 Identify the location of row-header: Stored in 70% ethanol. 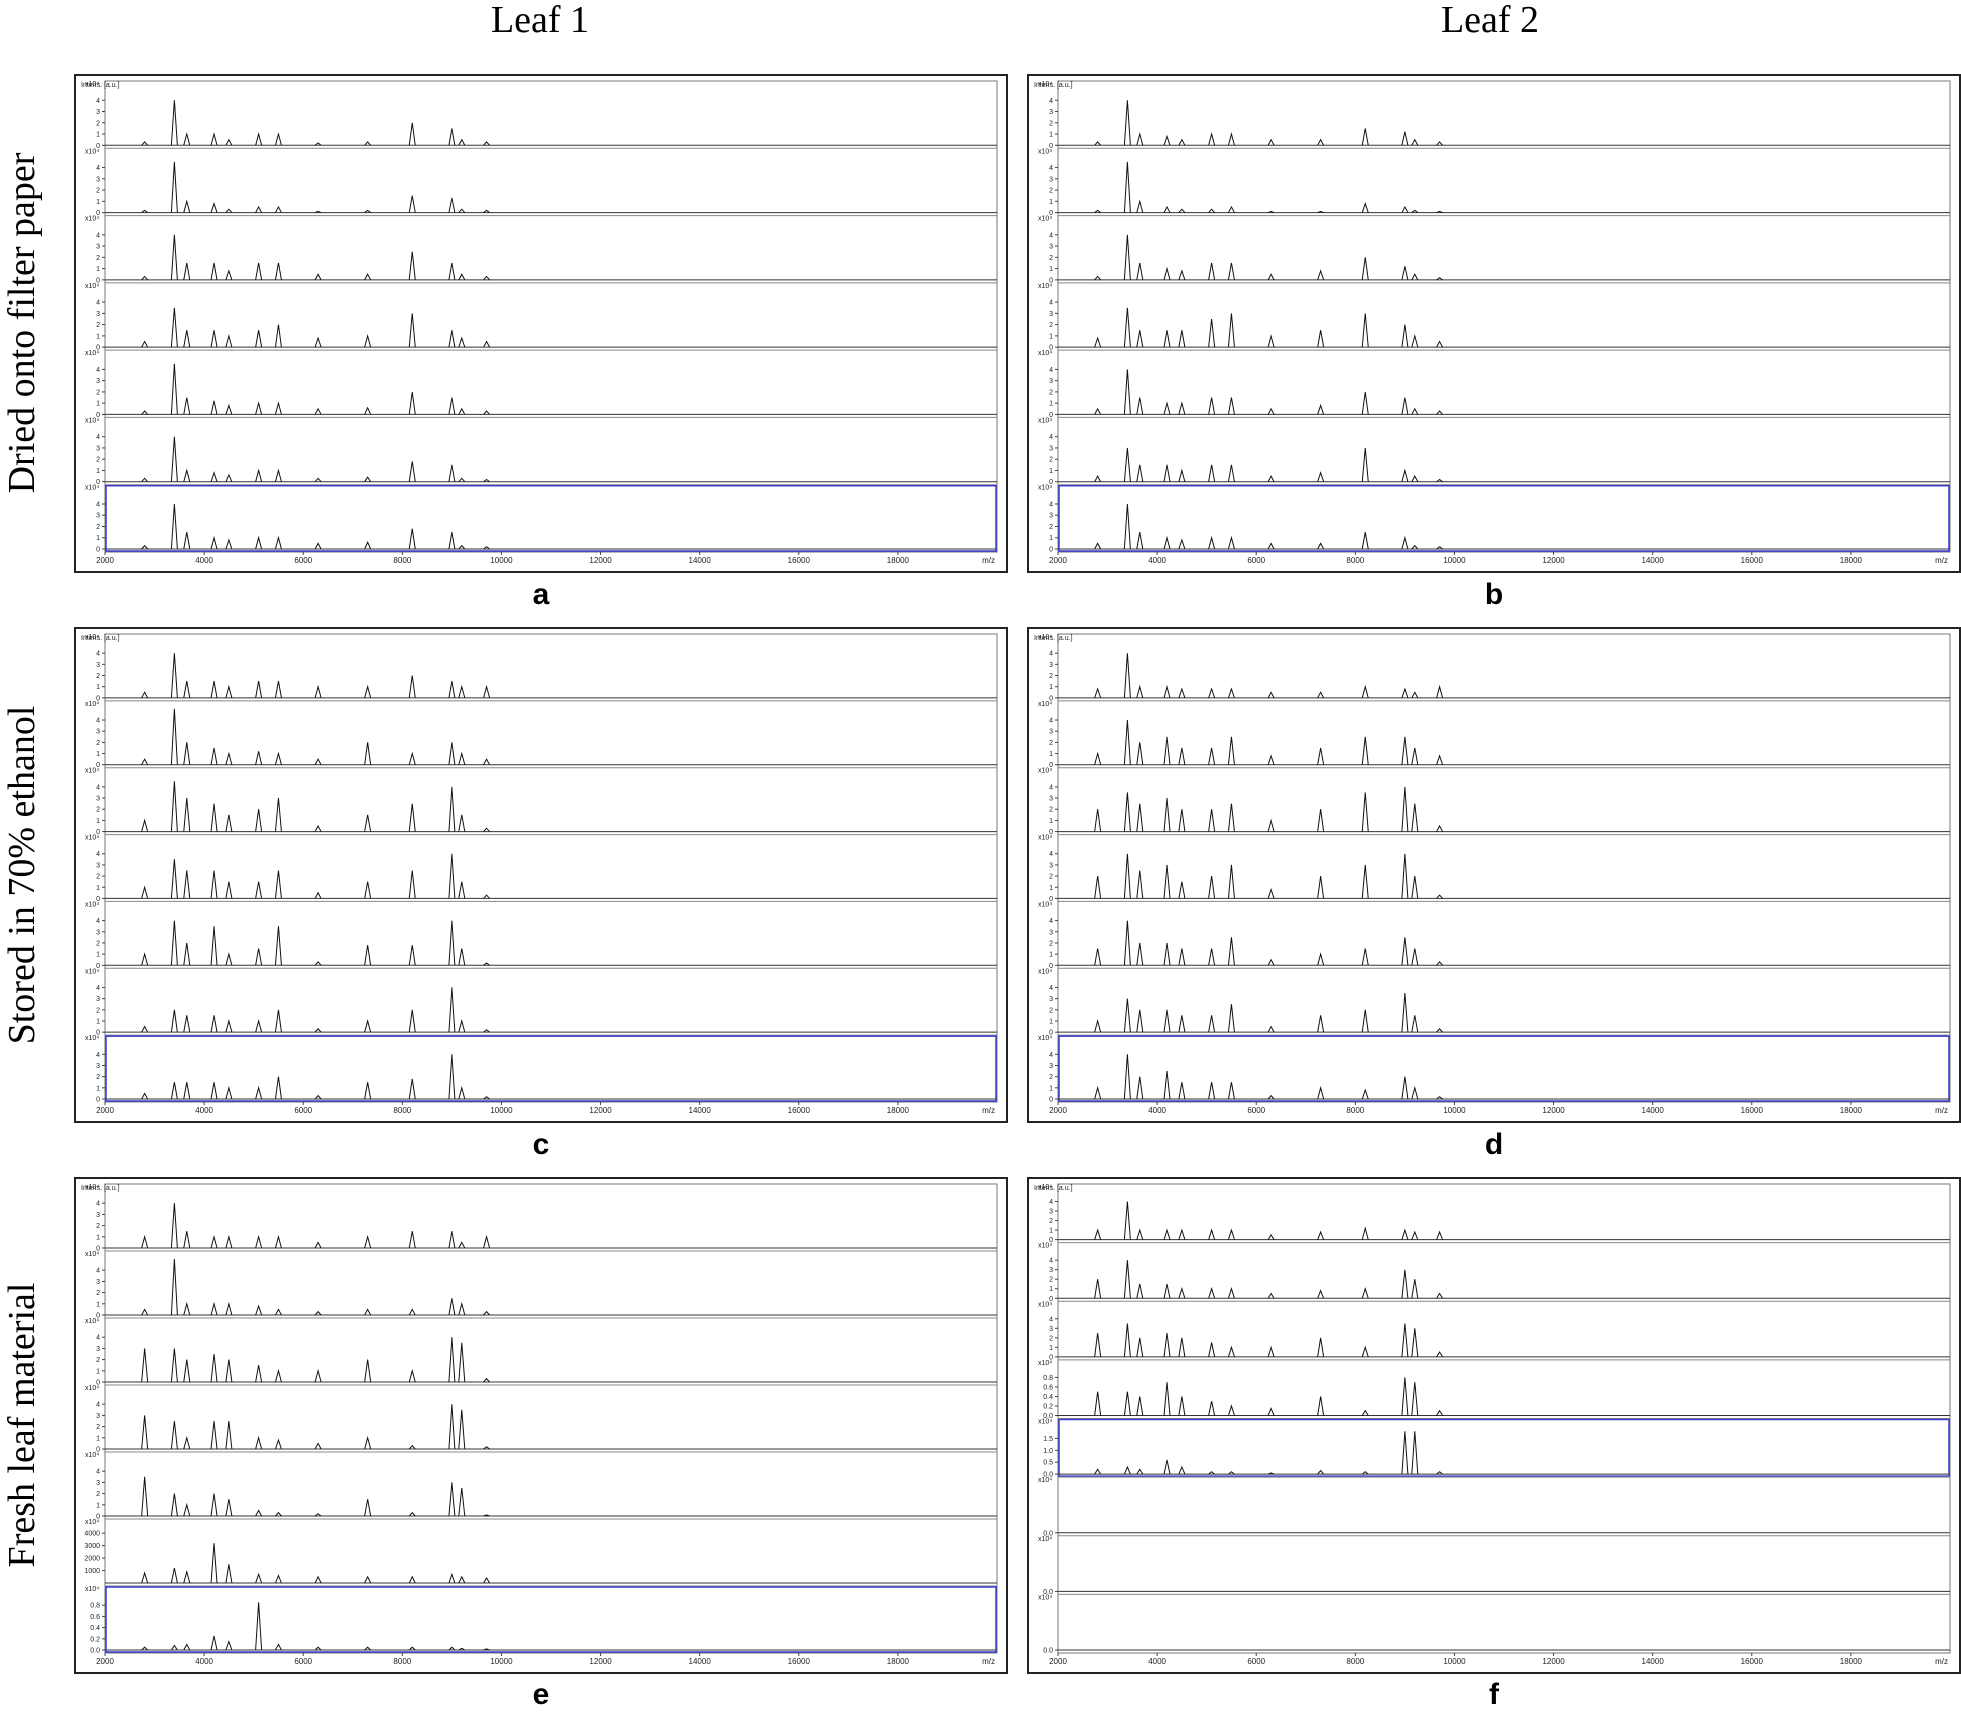
(22, 875).